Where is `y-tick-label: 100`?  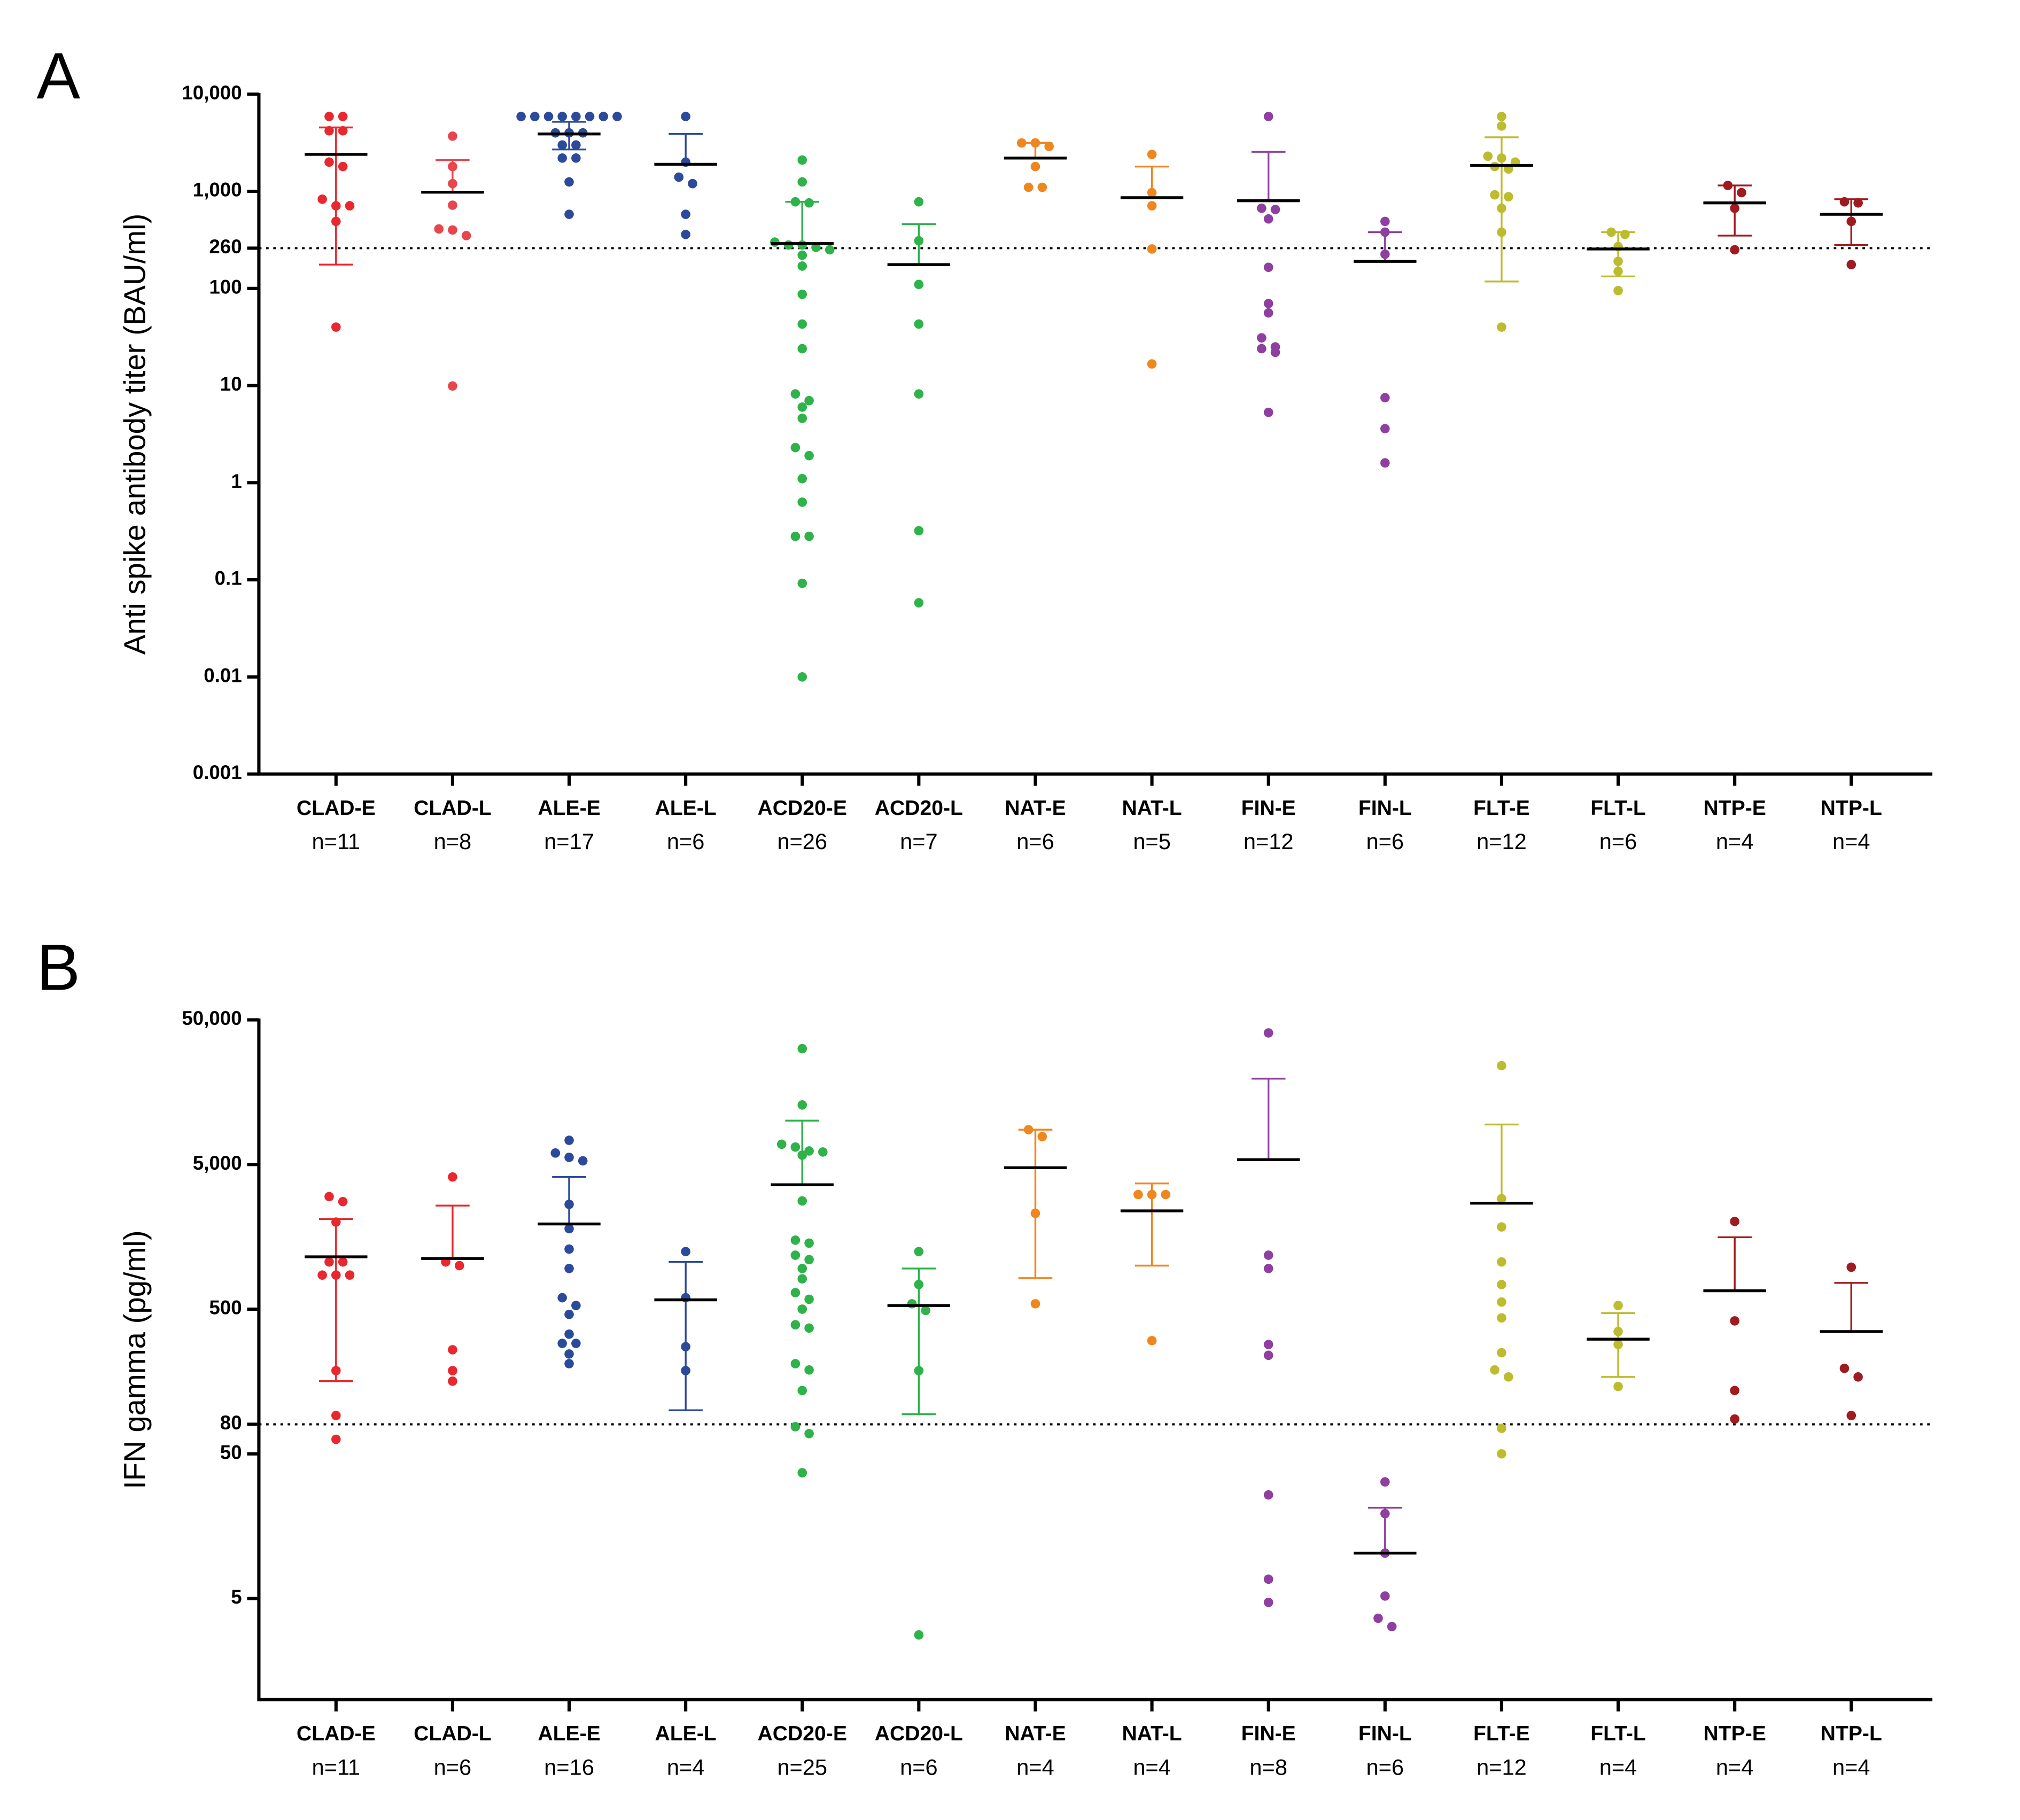
y-tick-label: 100 is located at coordinates (226, 287).